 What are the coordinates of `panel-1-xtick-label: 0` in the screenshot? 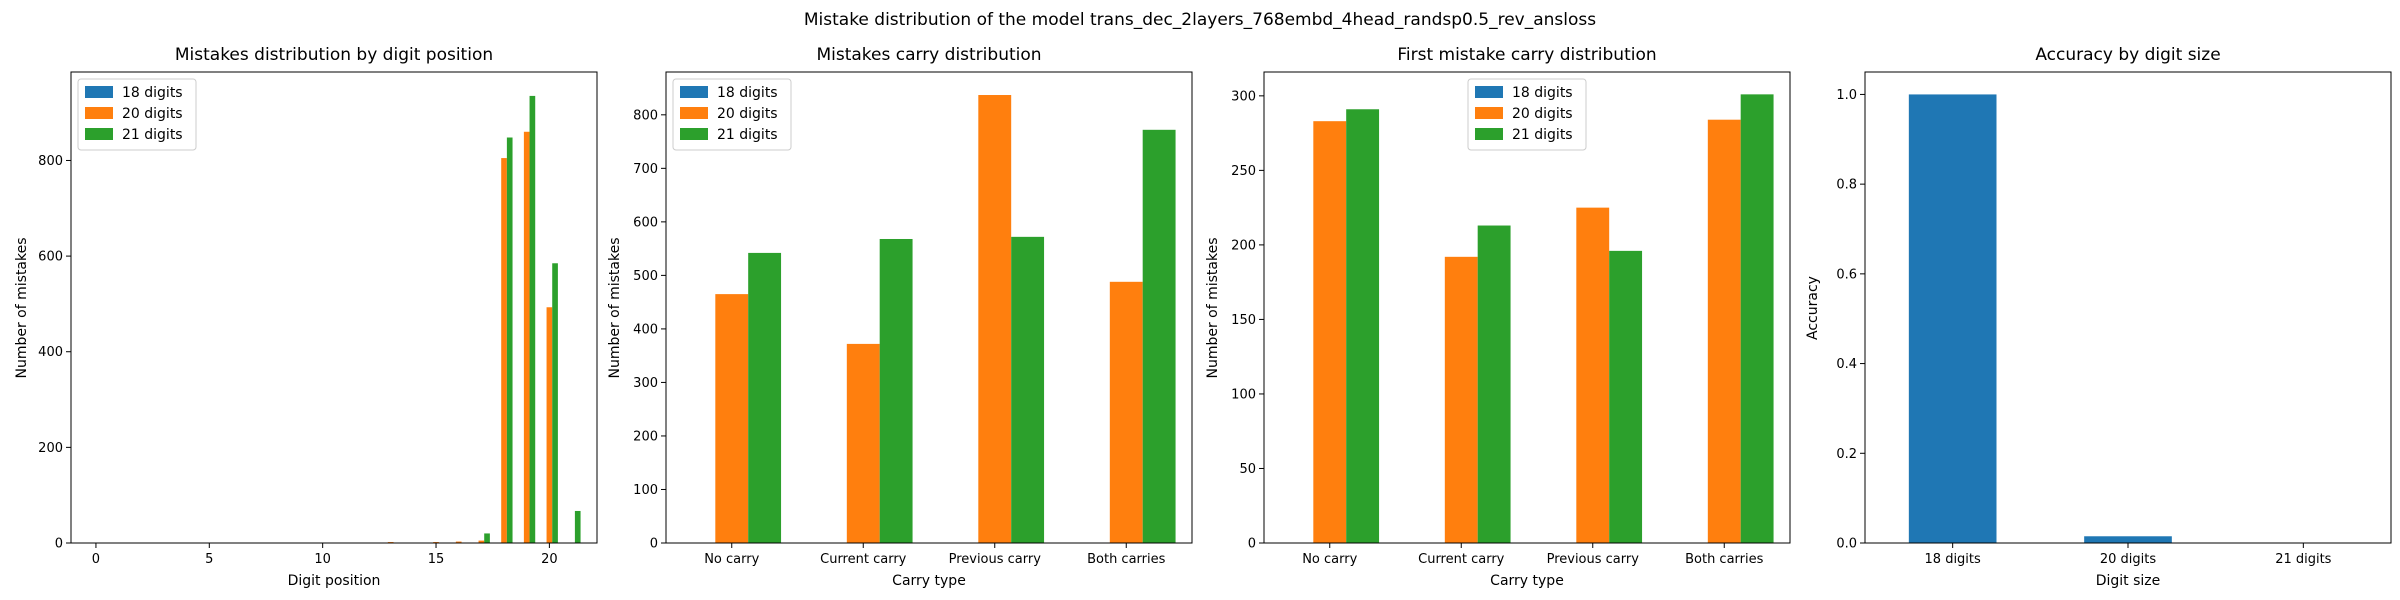 It's located at (96, 559).